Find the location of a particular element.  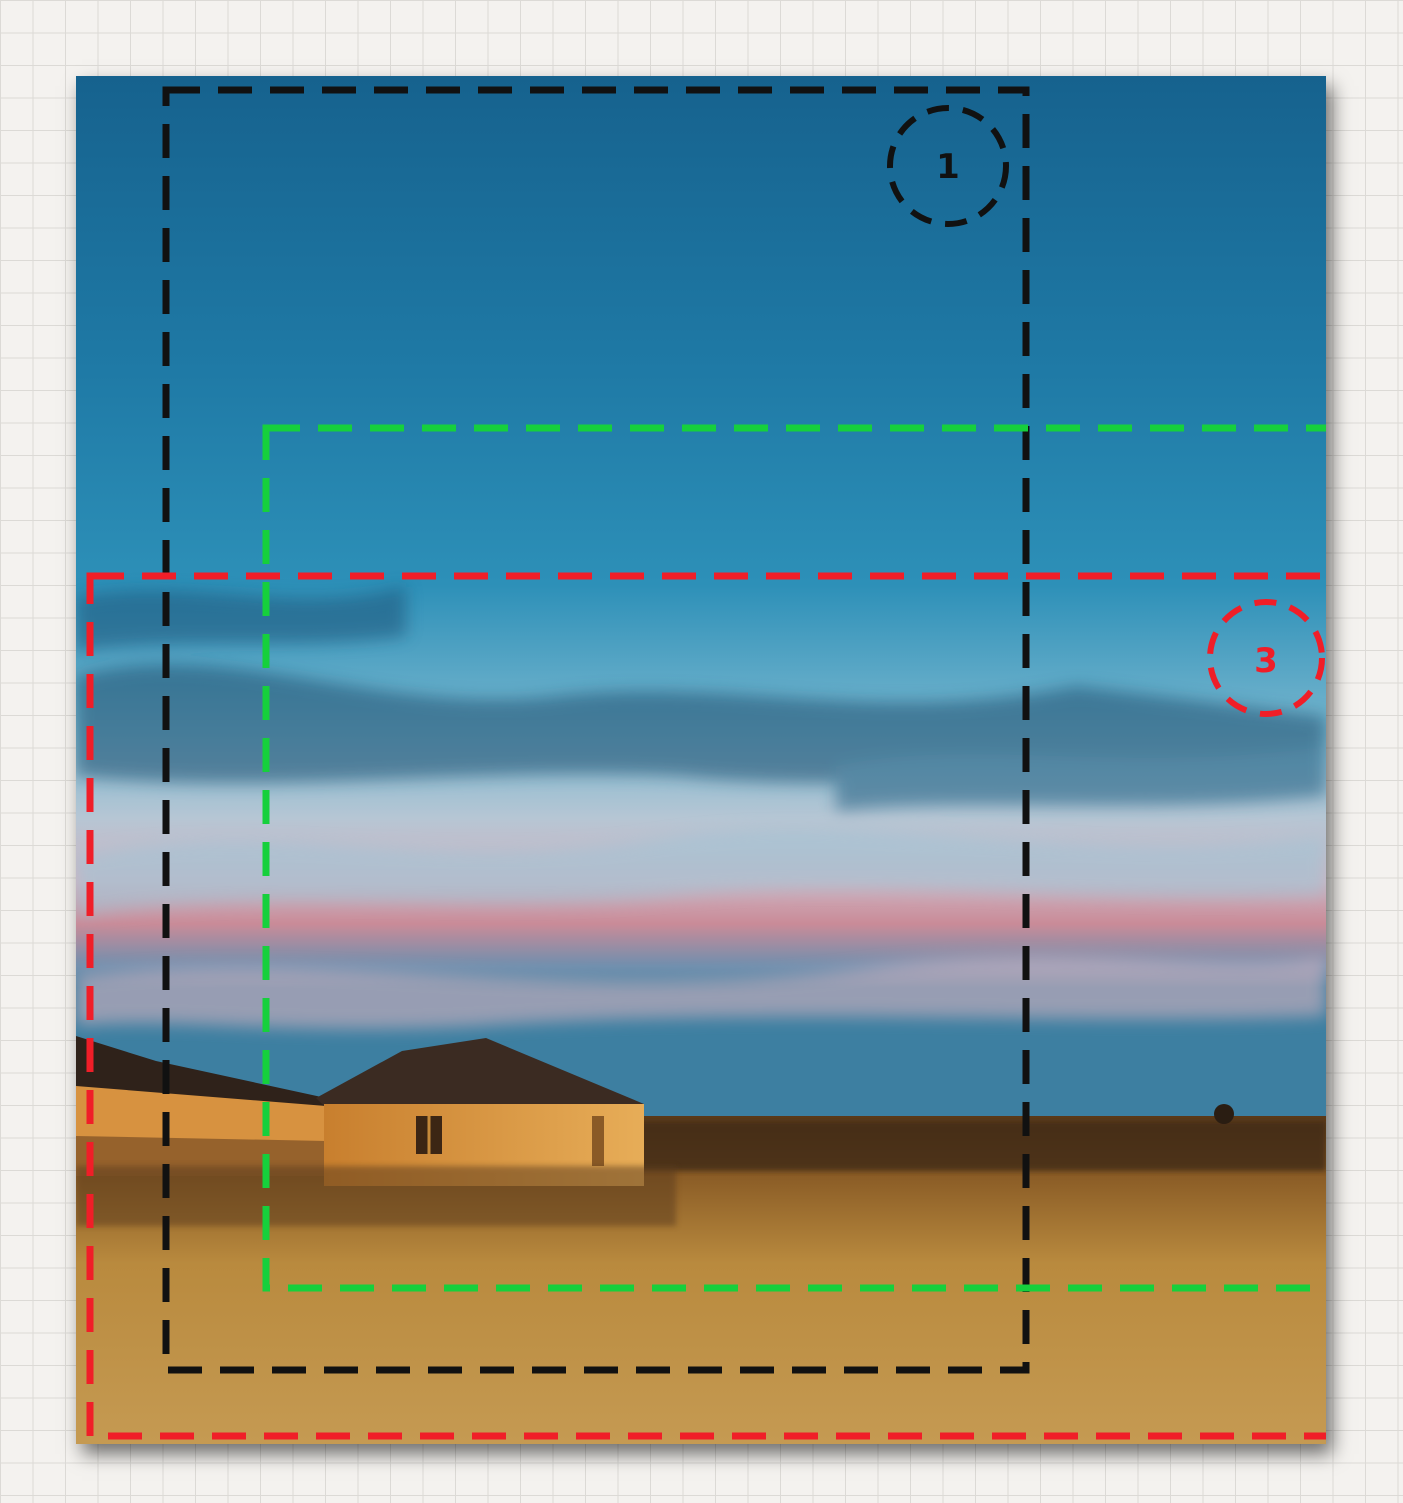

shrubs is located at coordinates (981, 1146).